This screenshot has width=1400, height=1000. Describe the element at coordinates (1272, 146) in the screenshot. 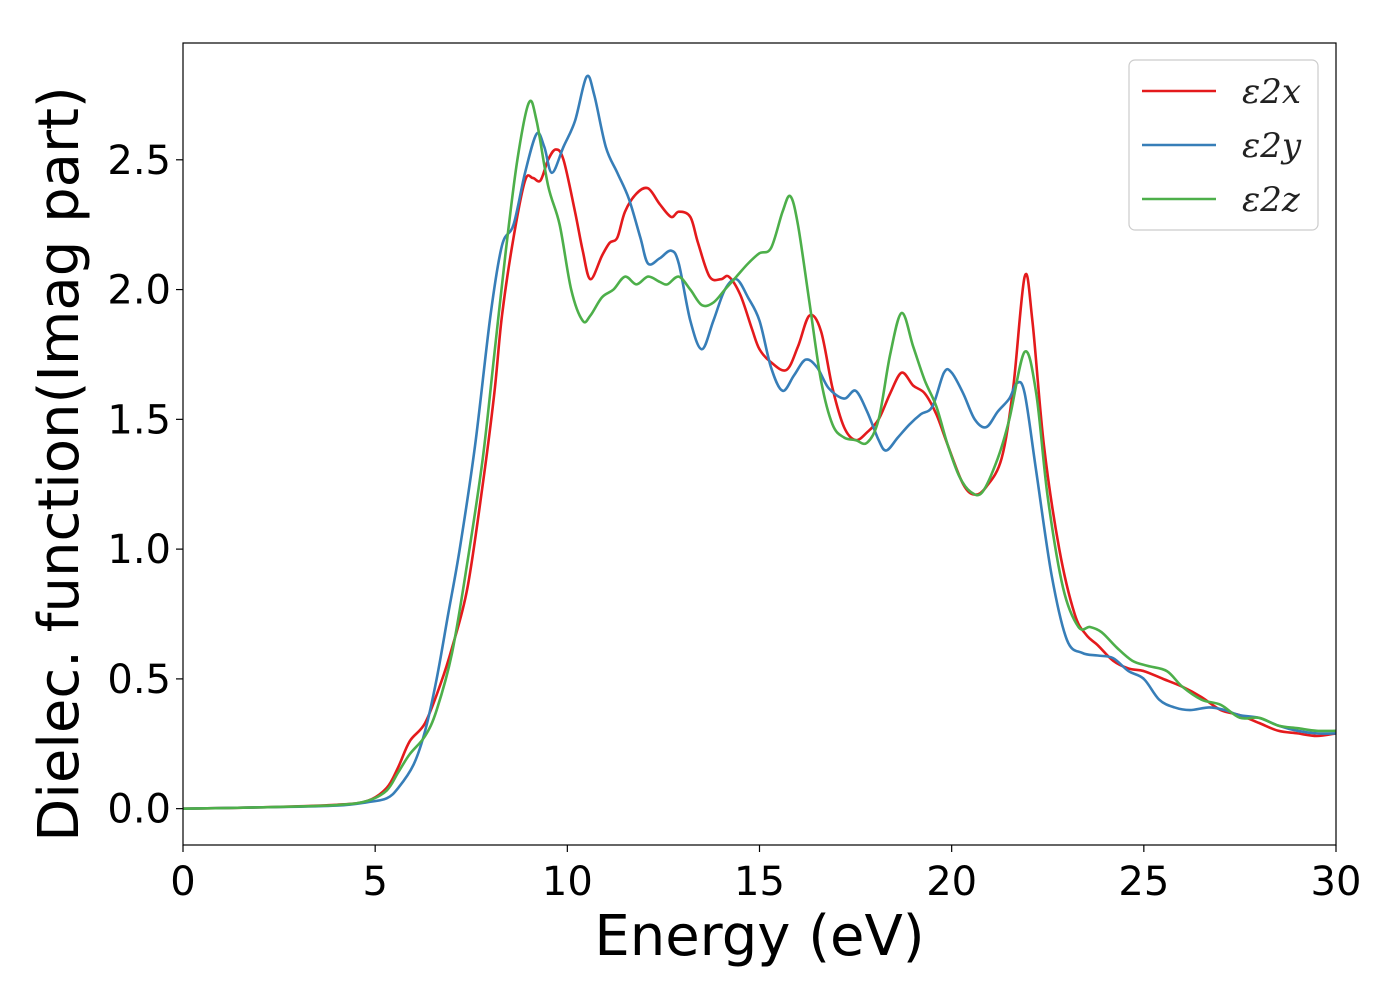

I see `legend-label: ε2y` at that location.